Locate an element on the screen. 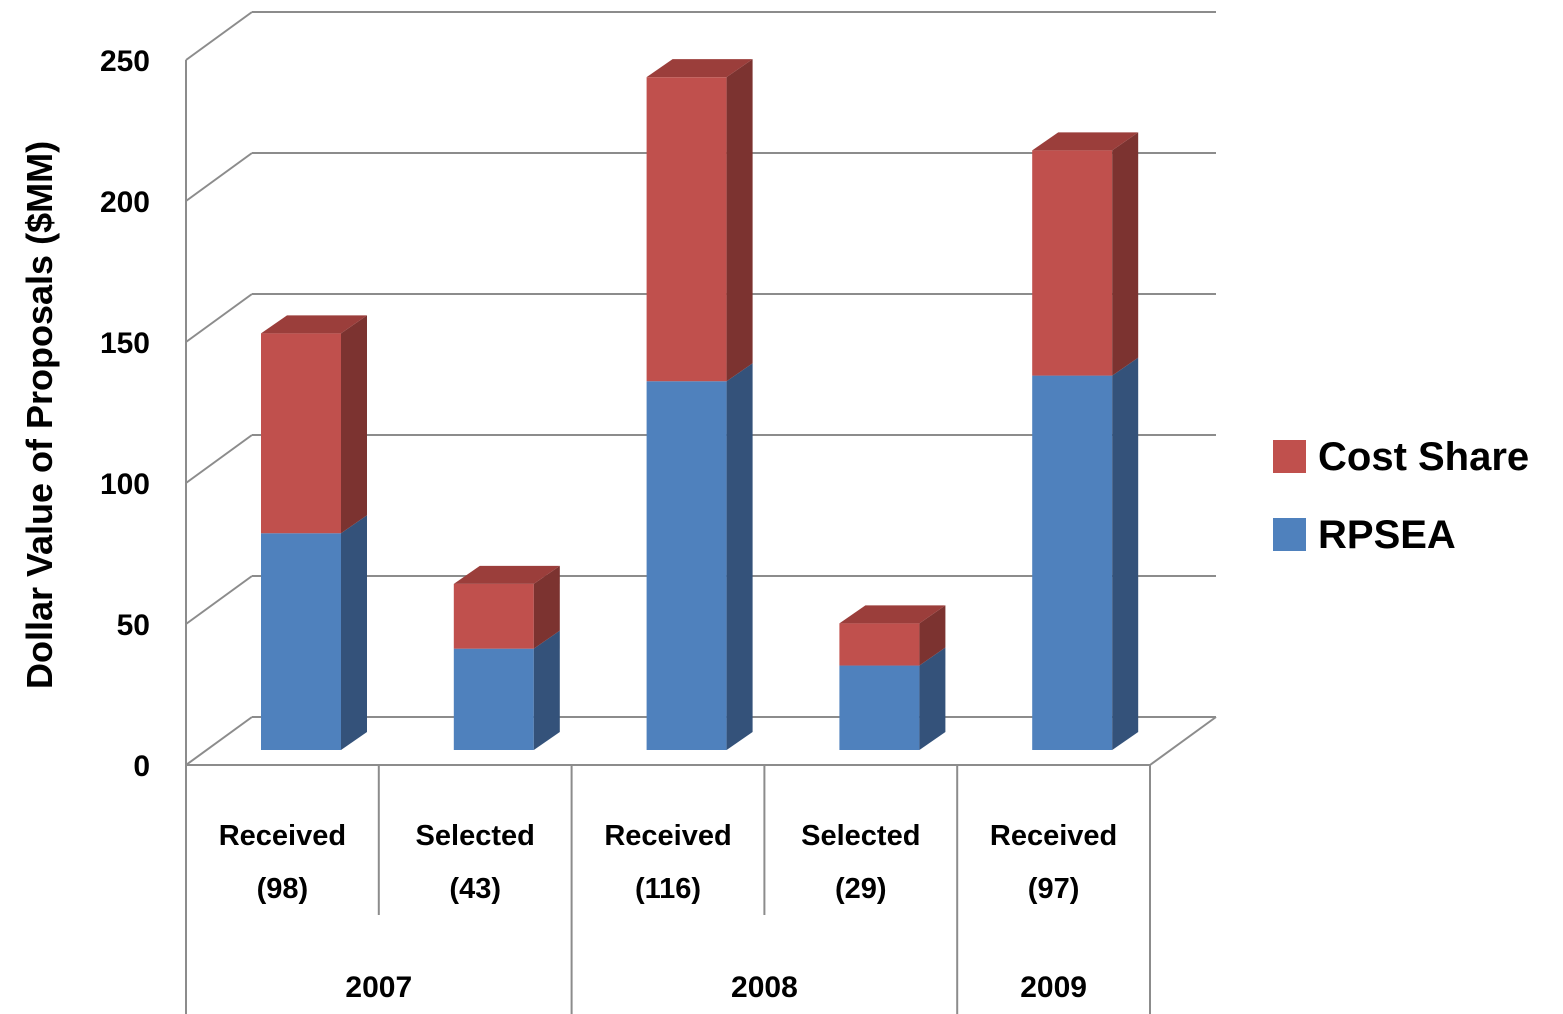  group-label: 2007 is located at coordinates (378, 987).